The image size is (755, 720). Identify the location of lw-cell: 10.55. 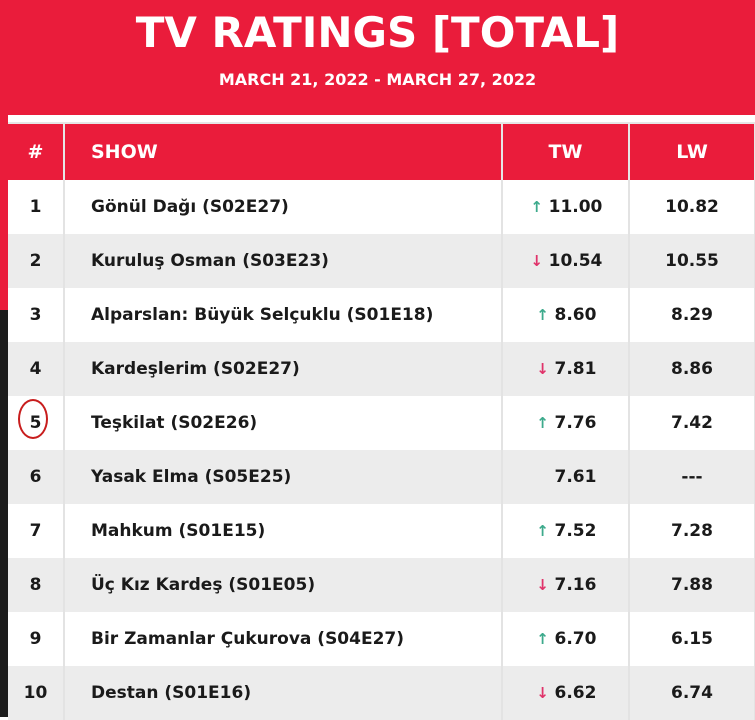
(692, 261).